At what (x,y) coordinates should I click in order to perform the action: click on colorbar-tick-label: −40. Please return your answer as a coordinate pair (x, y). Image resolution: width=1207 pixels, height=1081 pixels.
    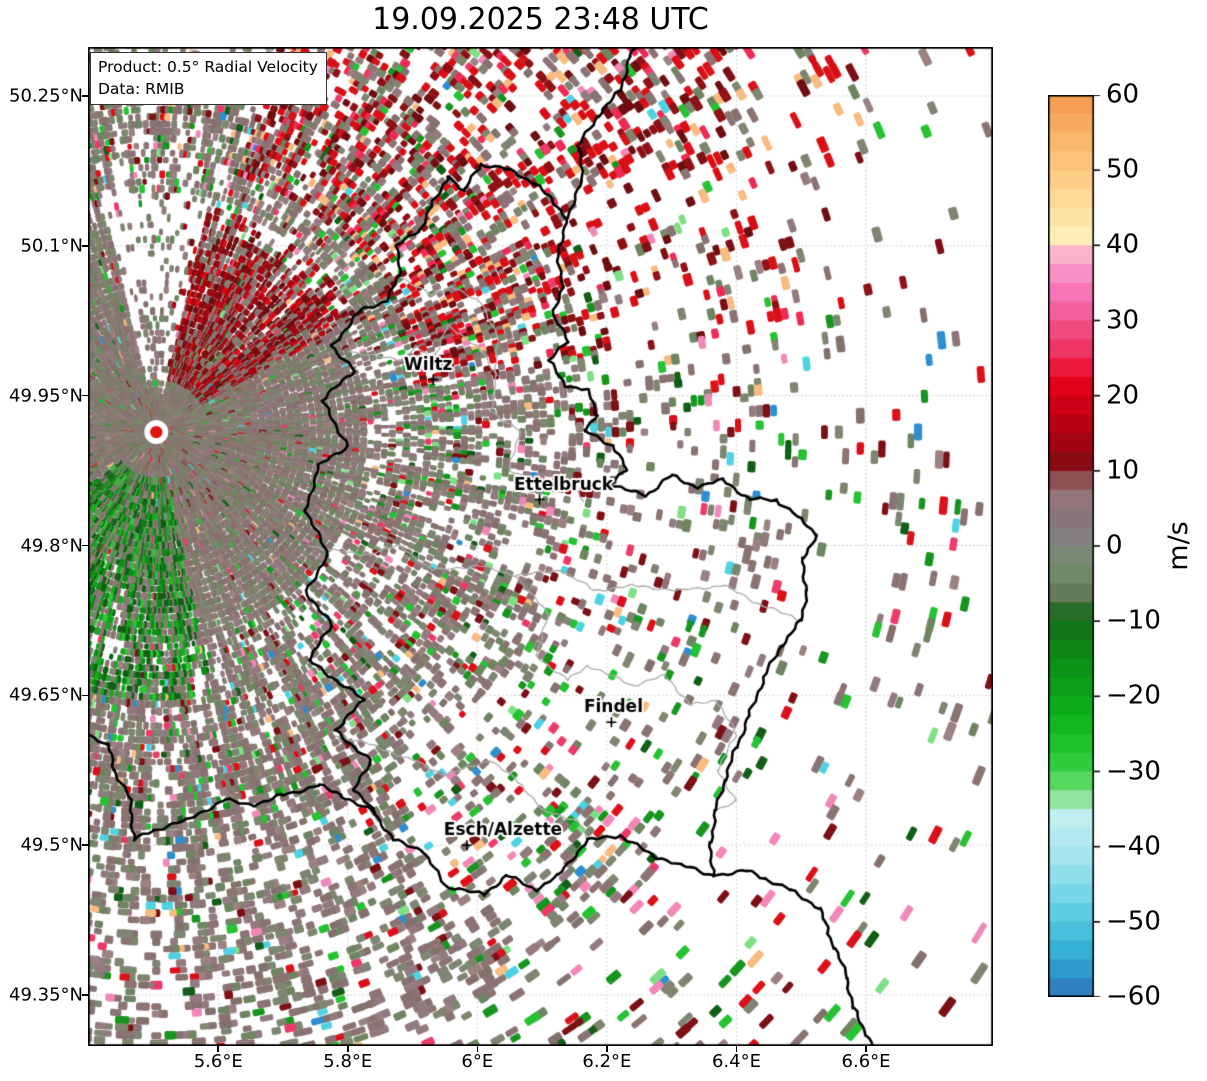
    Looking at the image, I should click on (1133, 846).